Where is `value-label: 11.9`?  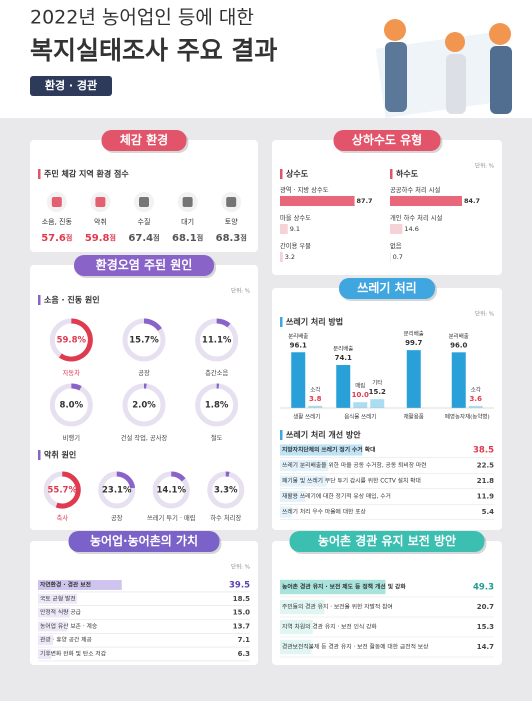
value-label: 11.9 is located at coordinates (485, 497).